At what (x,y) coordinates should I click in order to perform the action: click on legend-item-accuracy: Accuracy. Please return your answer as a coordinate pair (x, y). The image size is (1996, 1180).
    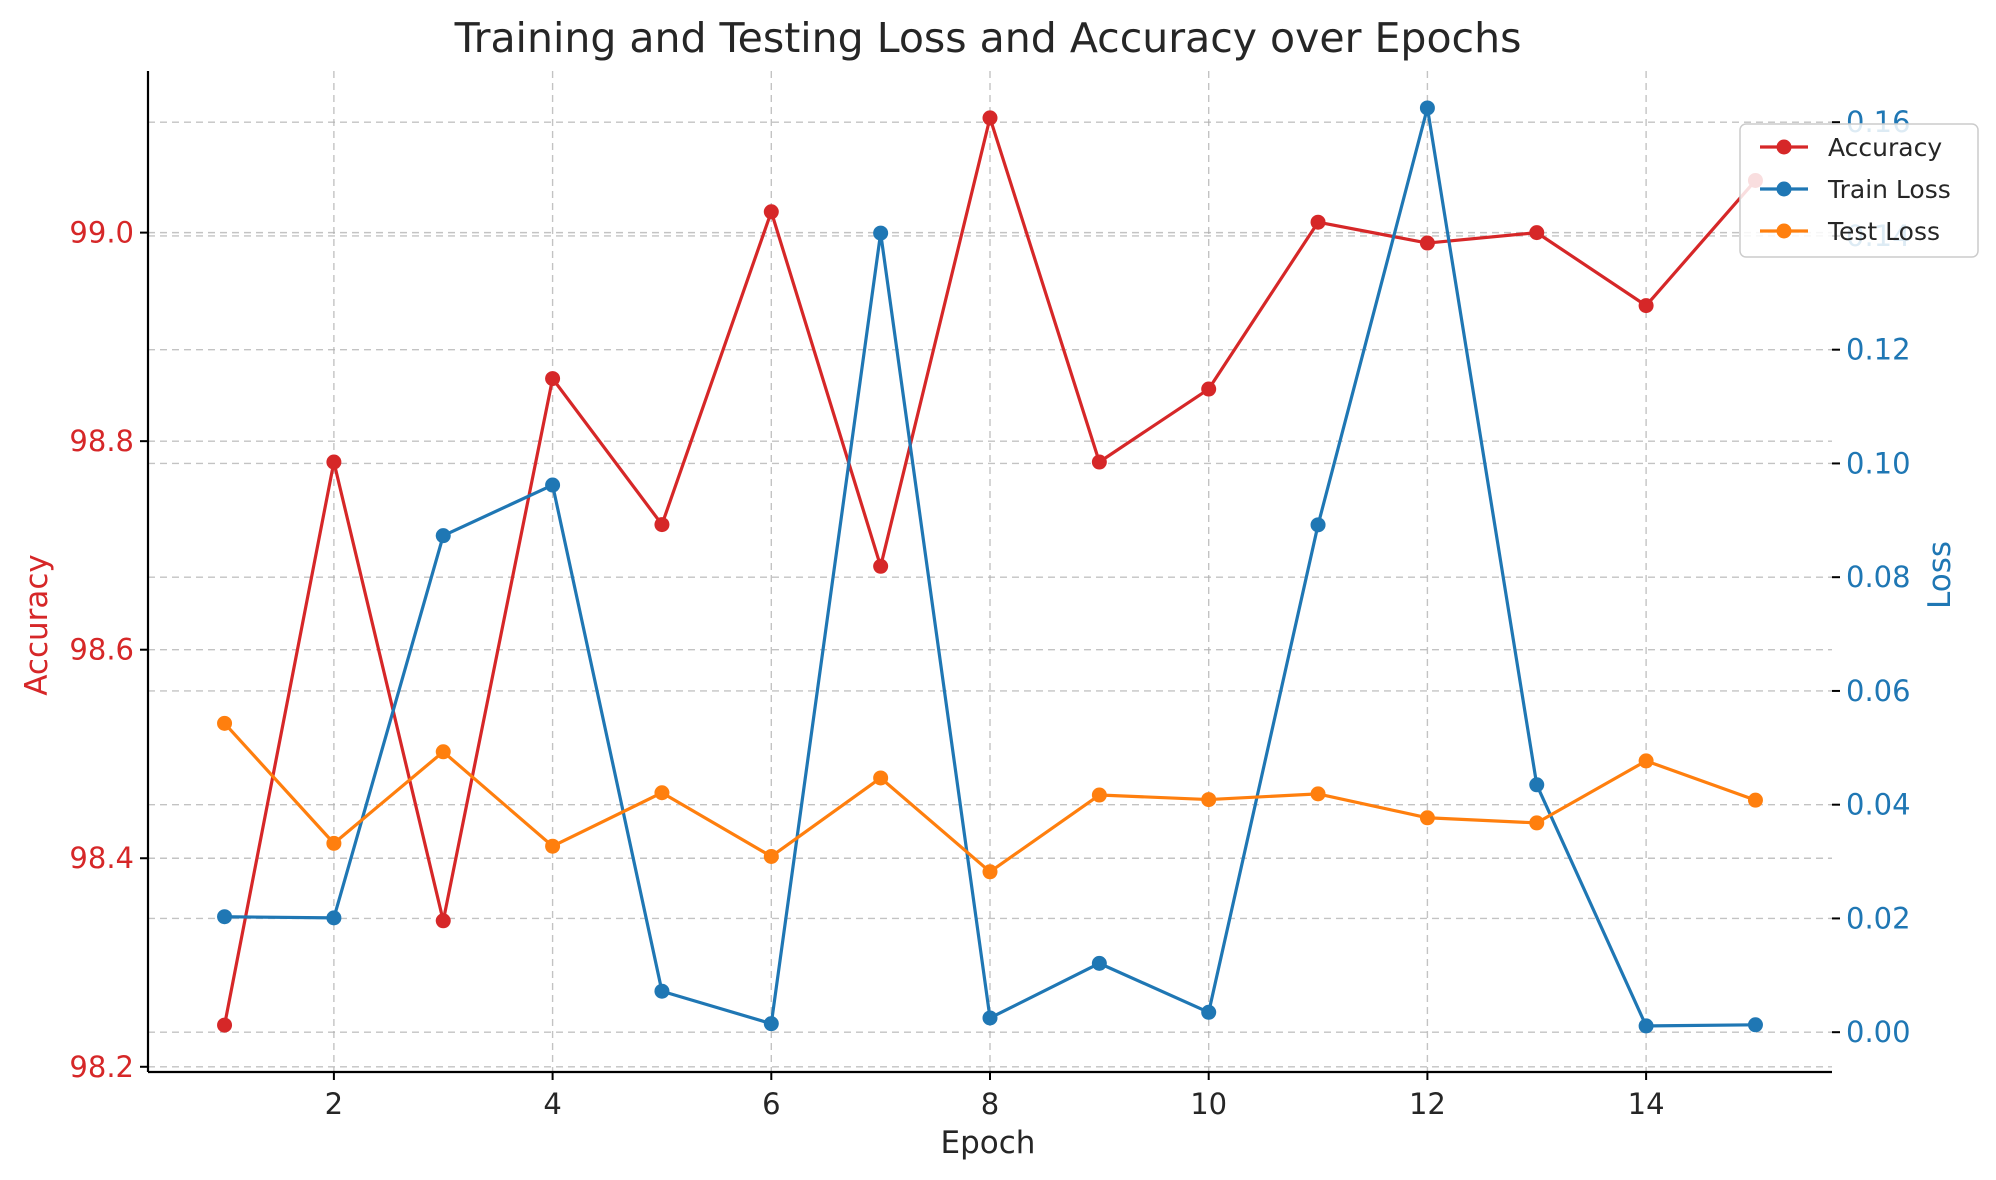
    Looking at the image, I should click on (1851, 147).